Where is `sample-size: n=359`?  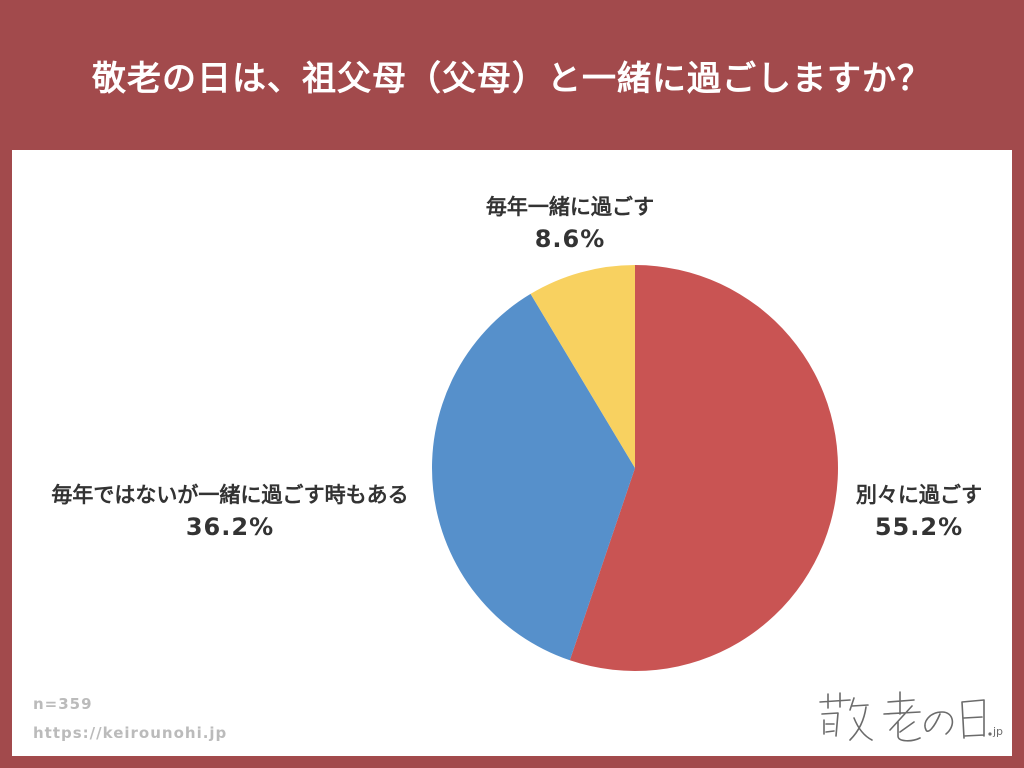 sample-size: n=359 is located at coordinates (63, 704).